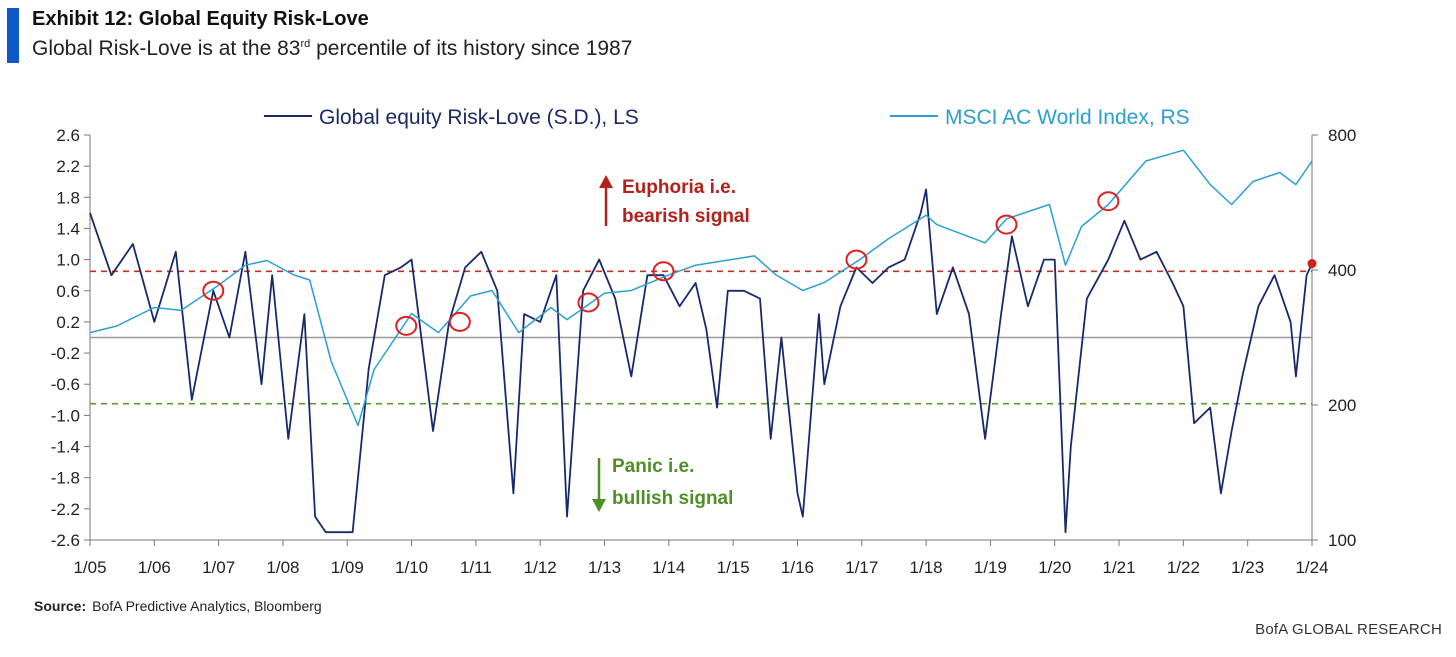 The height and width of the screenshot is (657, 1456). I want to click on right-tick-label: 100, so click(1342, 540).